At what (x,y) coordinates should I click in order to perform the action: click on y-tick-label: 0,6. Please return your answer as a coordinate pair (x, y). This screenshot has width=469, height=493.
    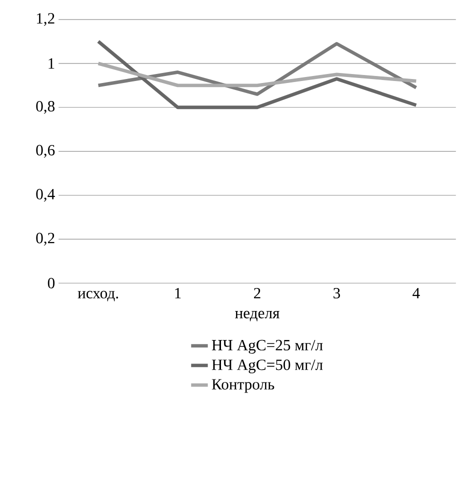
    Looking at the image, I should click on (45, 151).